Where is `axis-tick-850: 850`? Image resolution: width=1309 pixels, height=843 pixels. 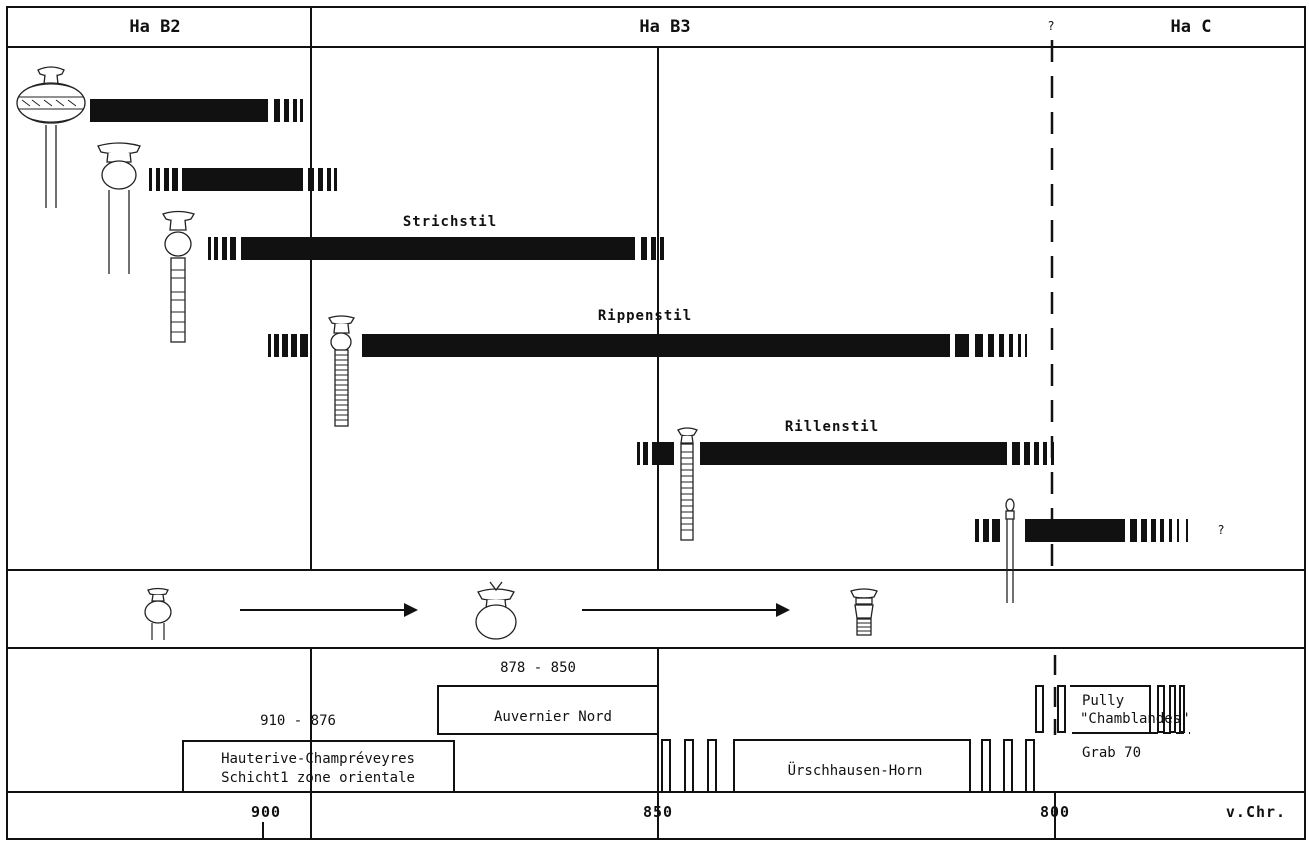 axis-tick-850: 850 is located at coordinates (658, 812).